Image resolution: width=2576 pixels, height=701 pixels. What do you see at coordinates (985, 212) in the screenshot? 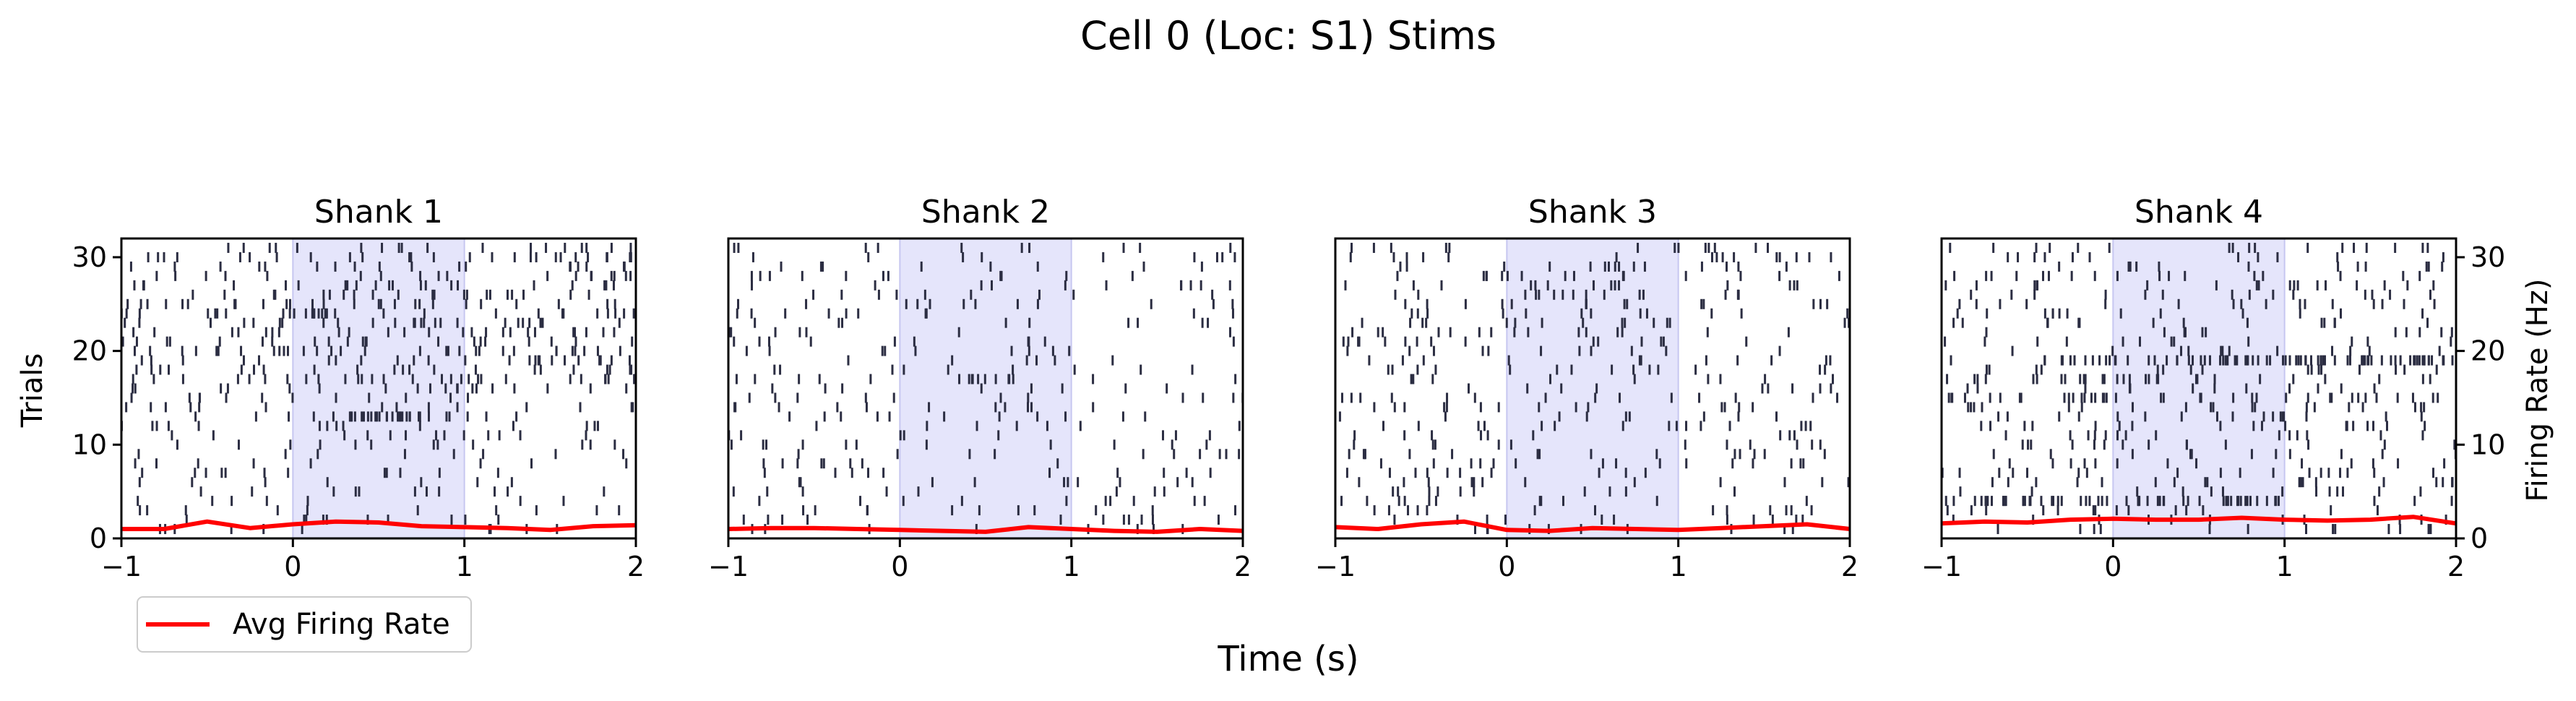
I see `panel-title: Shank 2` at bounding box center [985, 212].